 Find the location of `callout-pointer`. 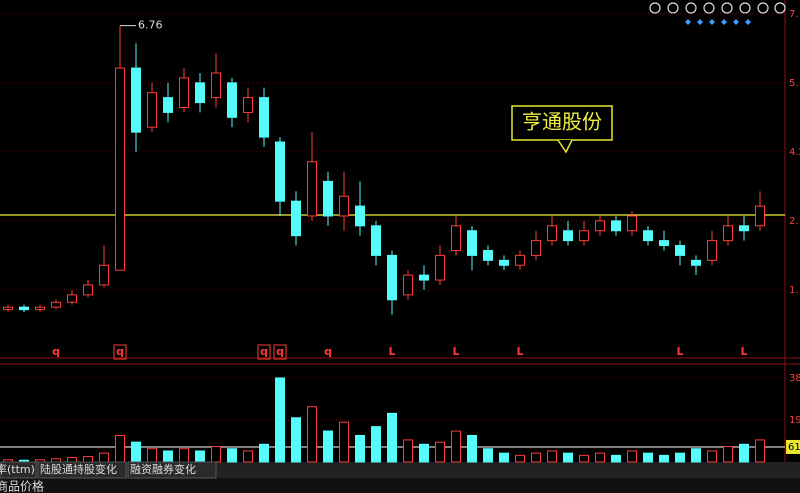

callout-pointer is located at coordinates (565, 146).